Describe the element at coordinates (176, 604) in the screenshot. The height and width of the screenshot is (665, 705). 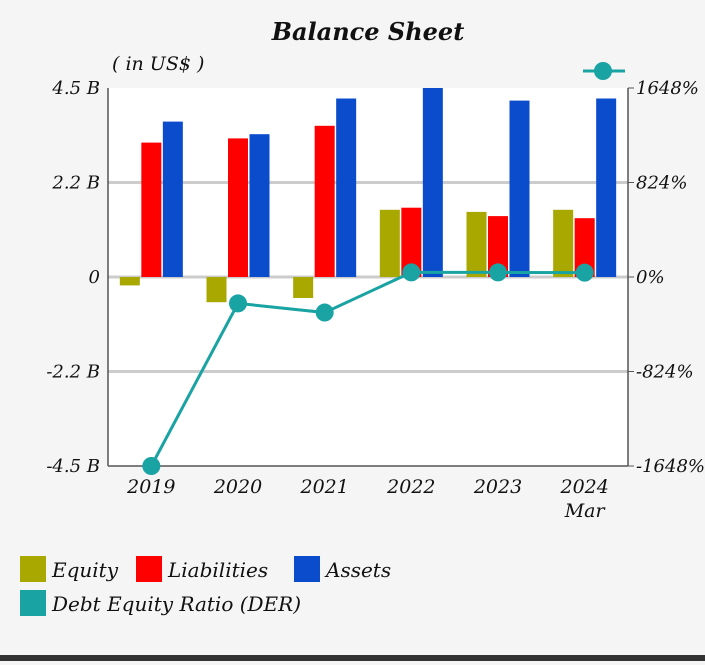
I see `legend-label: Debt Equity Ratio (DER)` at that location.